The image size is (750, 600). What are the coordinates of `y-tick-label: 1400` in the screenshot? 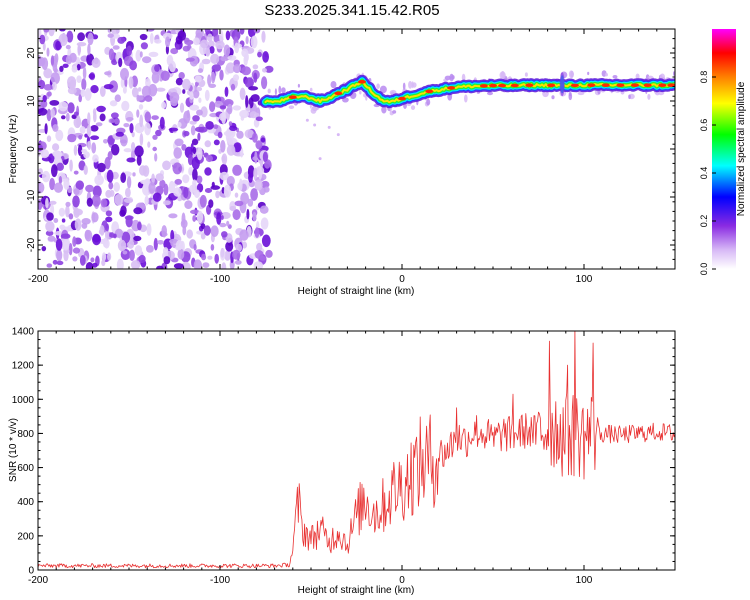 It's located at (23, 332).